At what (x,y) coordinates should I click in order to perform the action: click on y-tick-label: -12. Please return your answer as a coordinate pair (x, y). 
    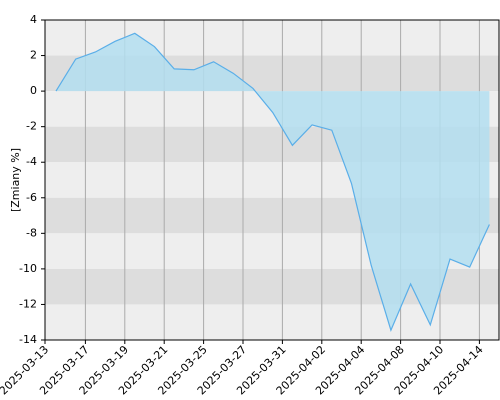
    Looking at the image, I should click on (28, 303).